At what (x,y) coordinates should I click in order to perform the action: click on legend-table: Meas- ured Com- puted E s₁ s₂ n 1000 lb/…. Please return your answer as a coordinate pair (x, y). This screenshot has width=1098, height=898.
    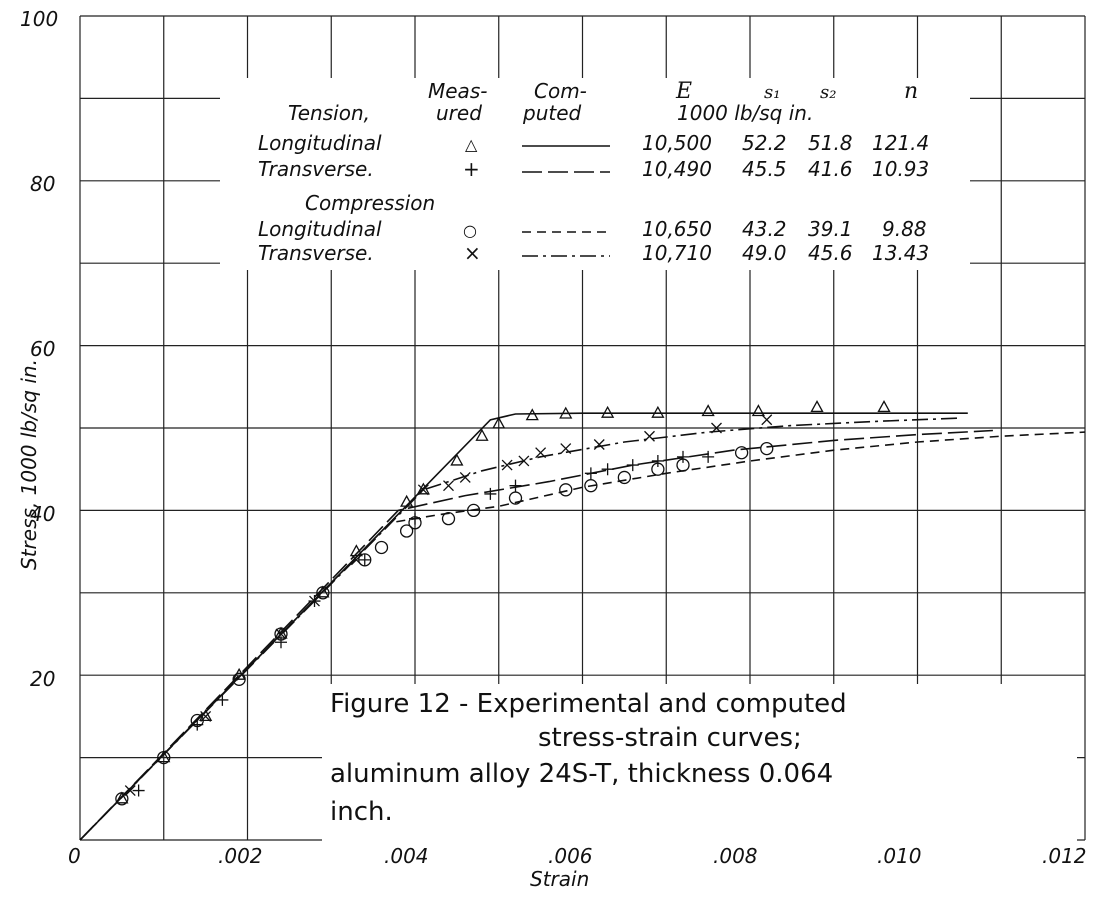
    Looking at the image, I should click on (595, 174).